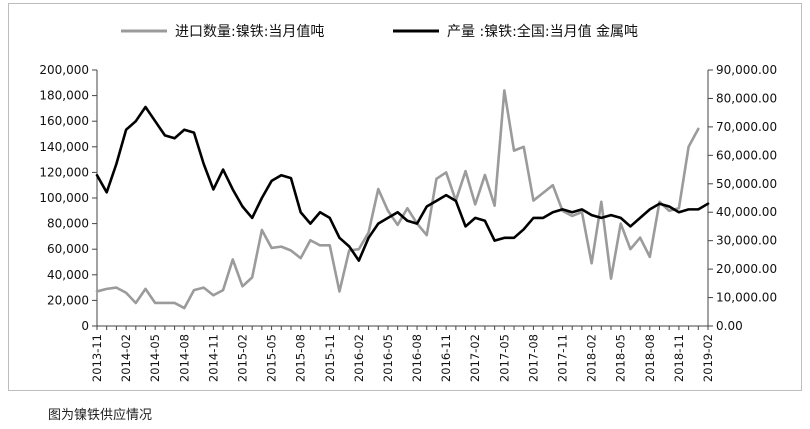 The image size is (810, 429). Describe the element at coordinates (746, 212) in the screenshot. I see `y-right-tick-label: 40,000.00` at that location.